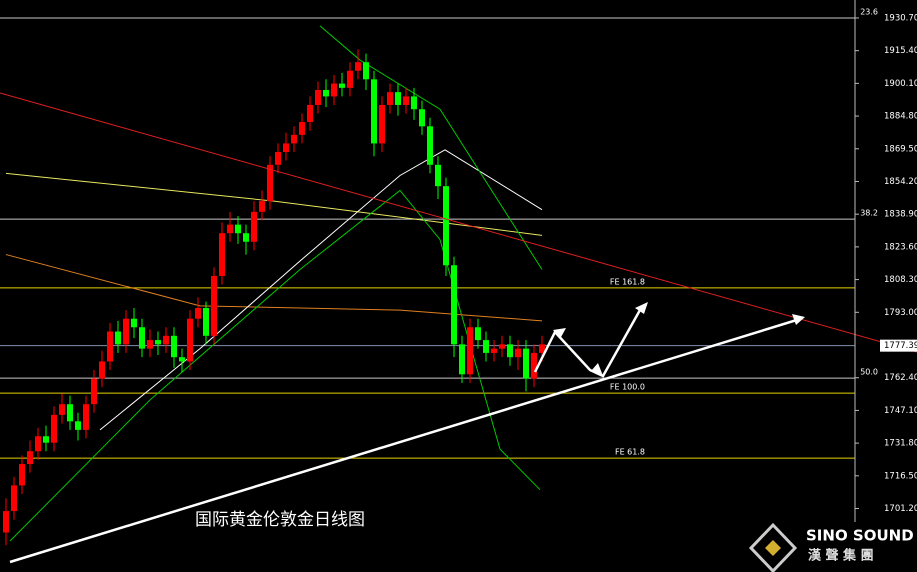  Describe the element at coordinates (627, 281) in the screenshot. I see `level-label: FE 161.8` at that location.